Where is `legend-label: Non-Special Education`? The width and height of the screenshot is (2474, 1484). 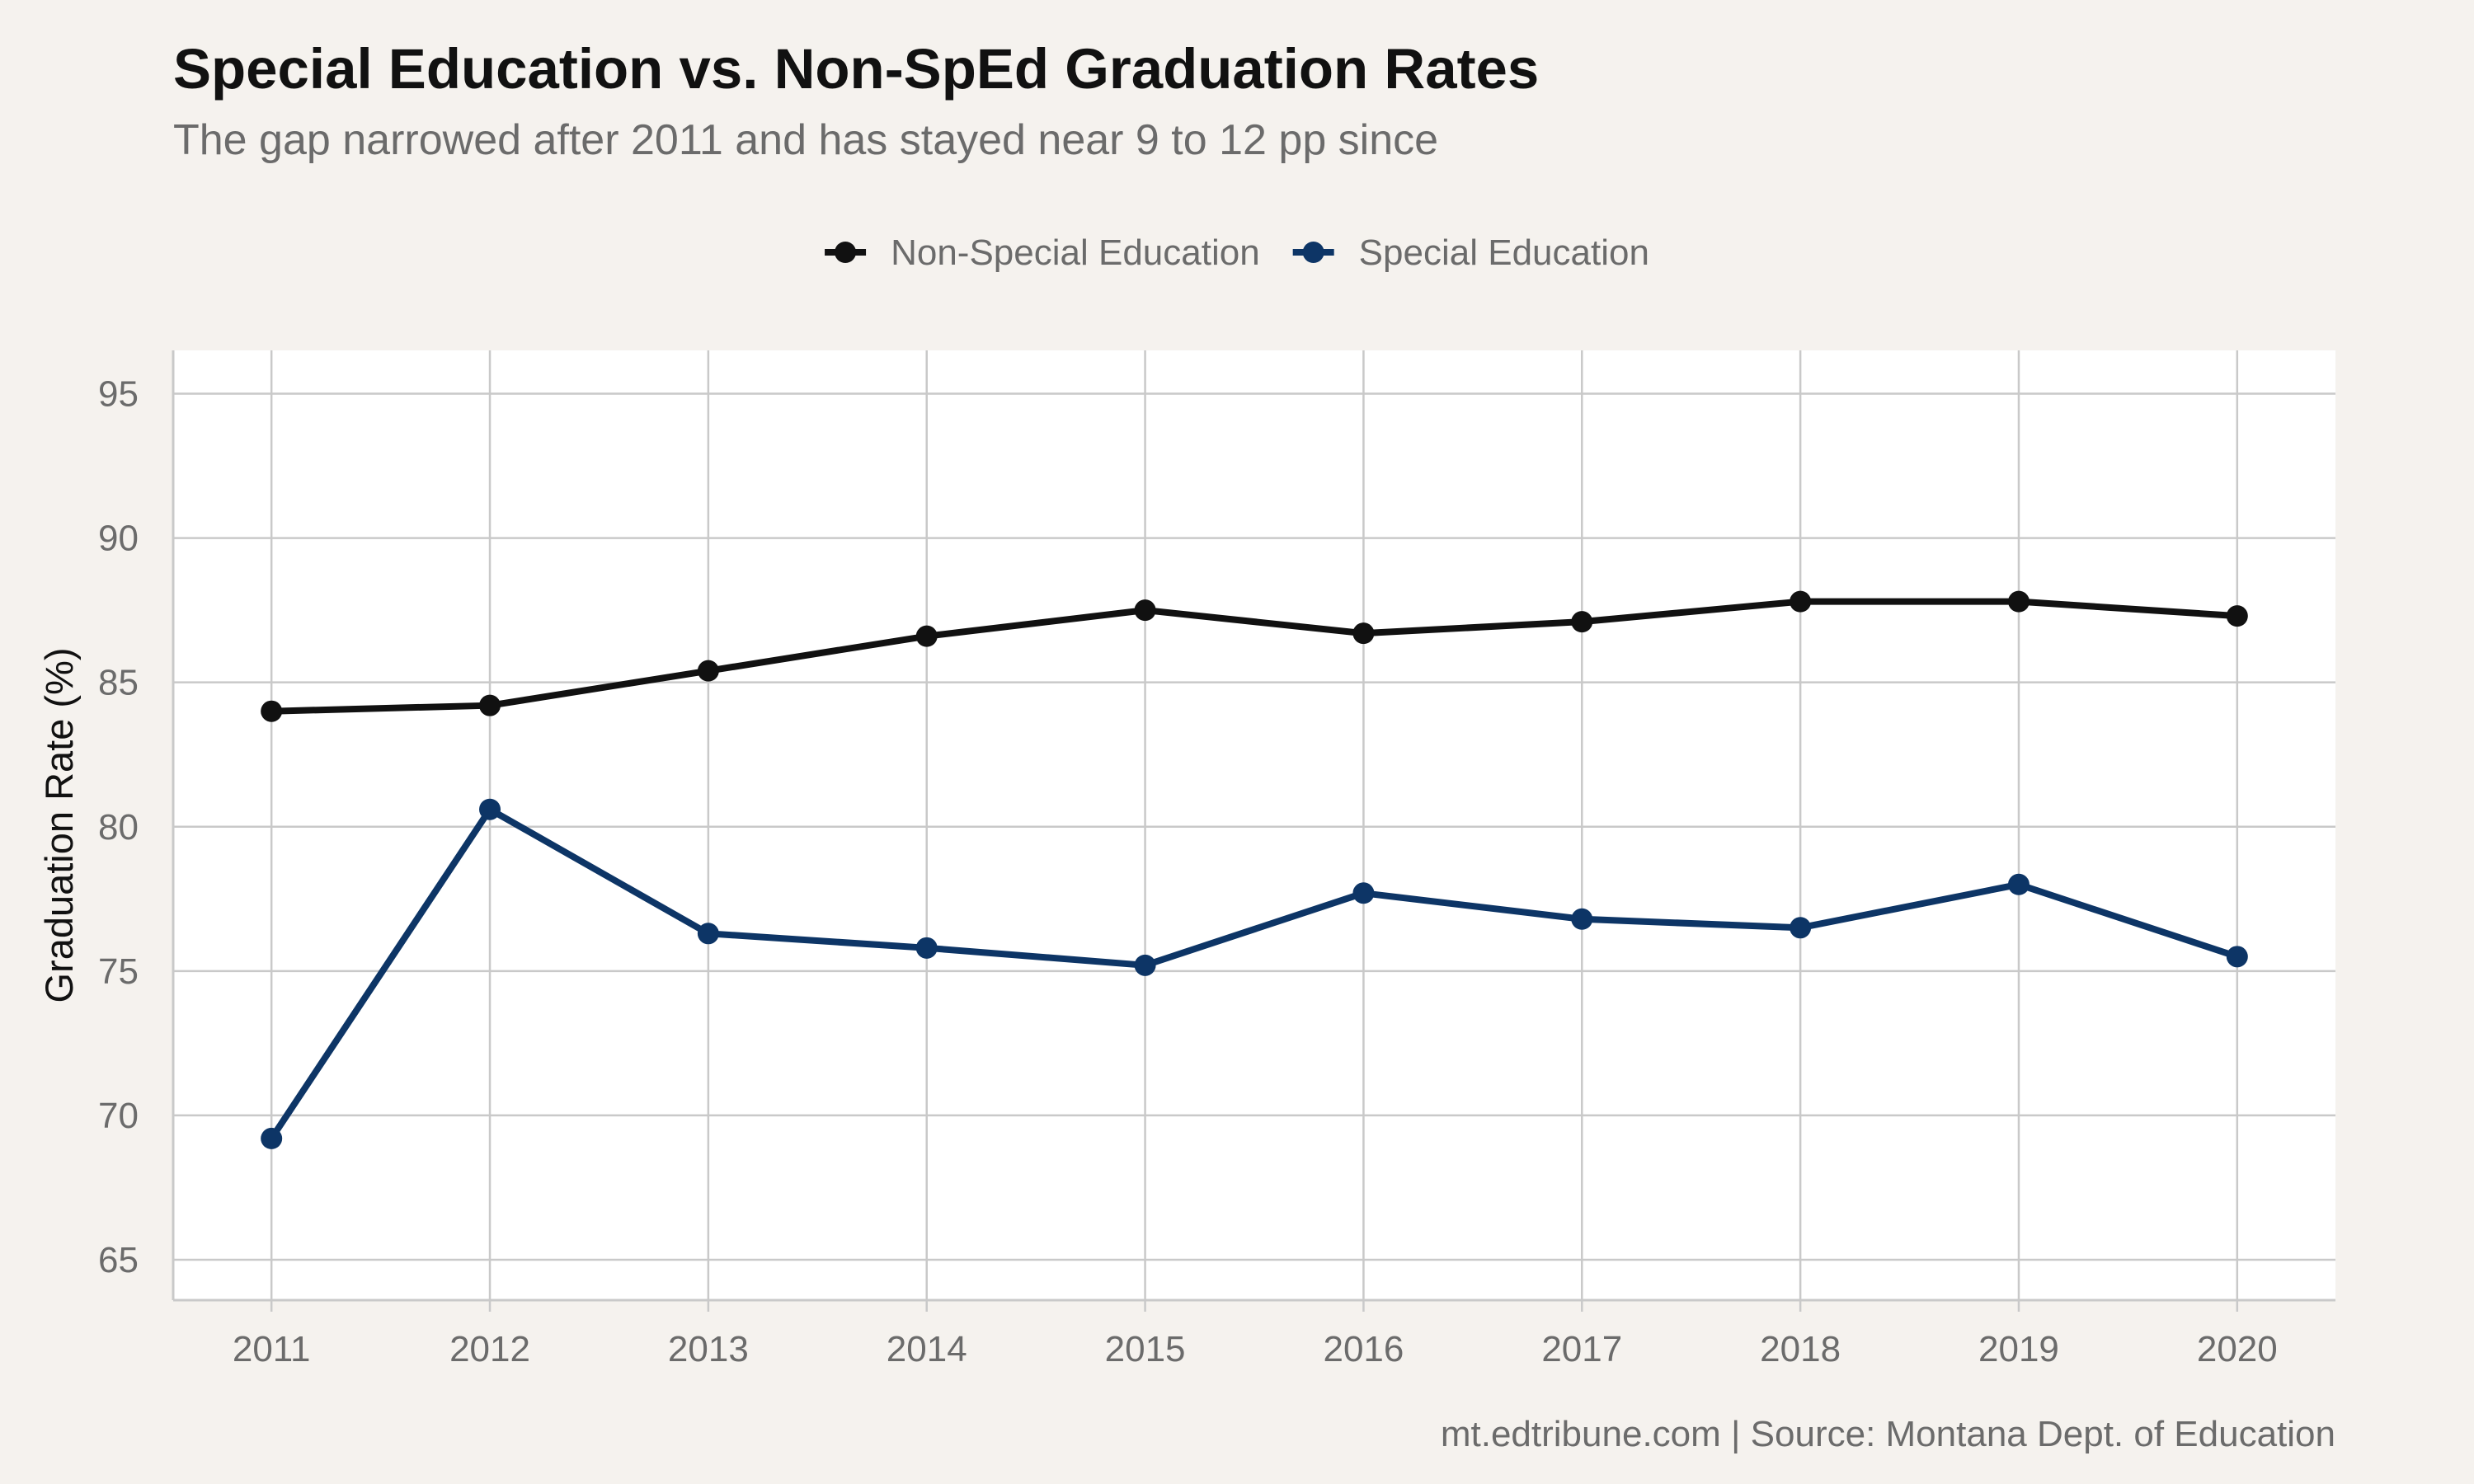
legend-label: Non-Special Education is located at coordinates (1075, 252).